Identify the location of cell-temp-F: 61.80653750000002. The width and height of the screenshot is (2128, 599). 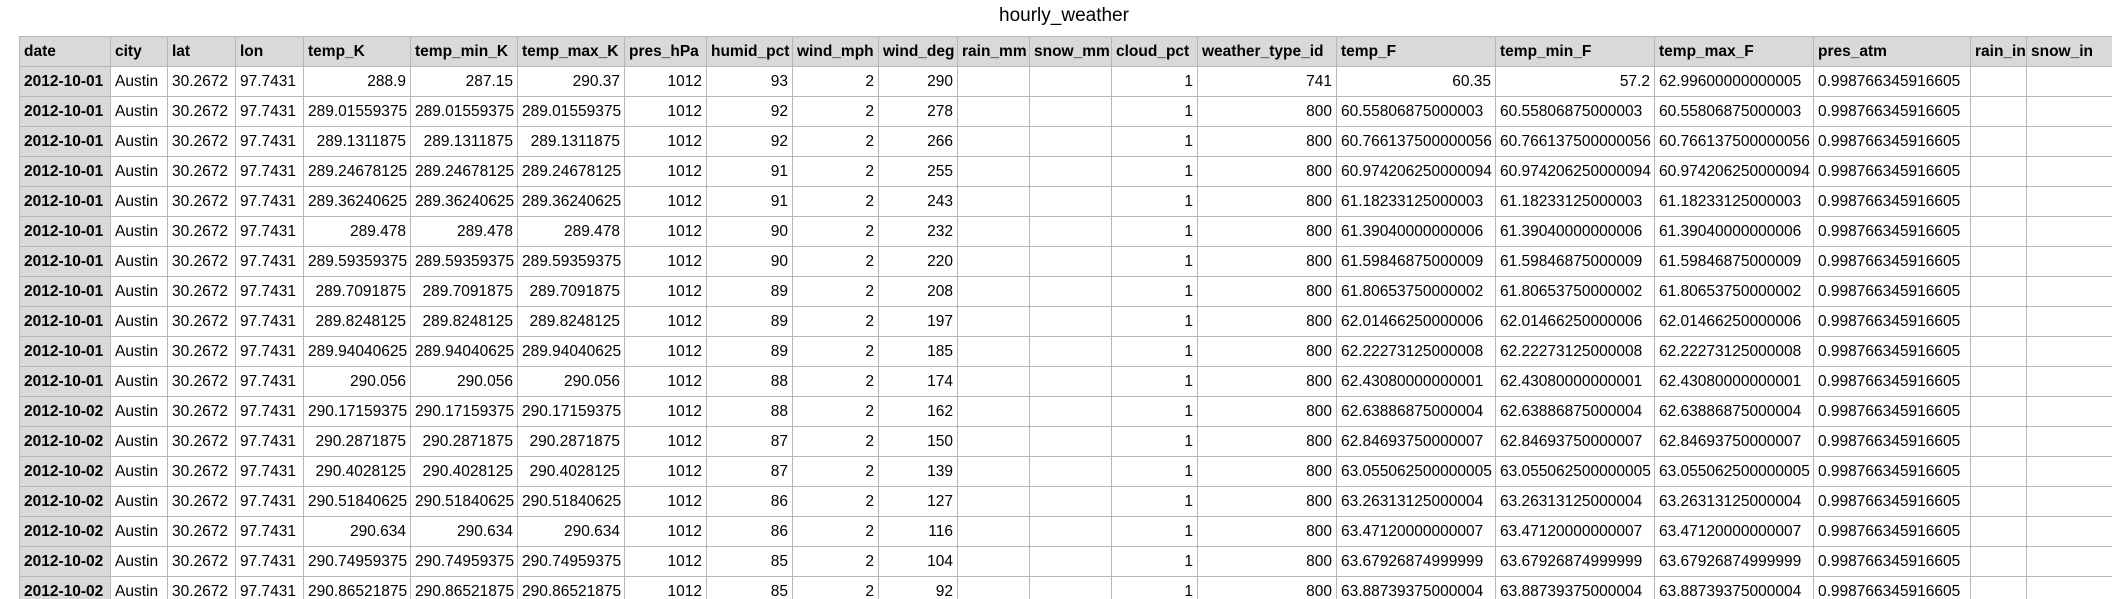
(1416, 291).